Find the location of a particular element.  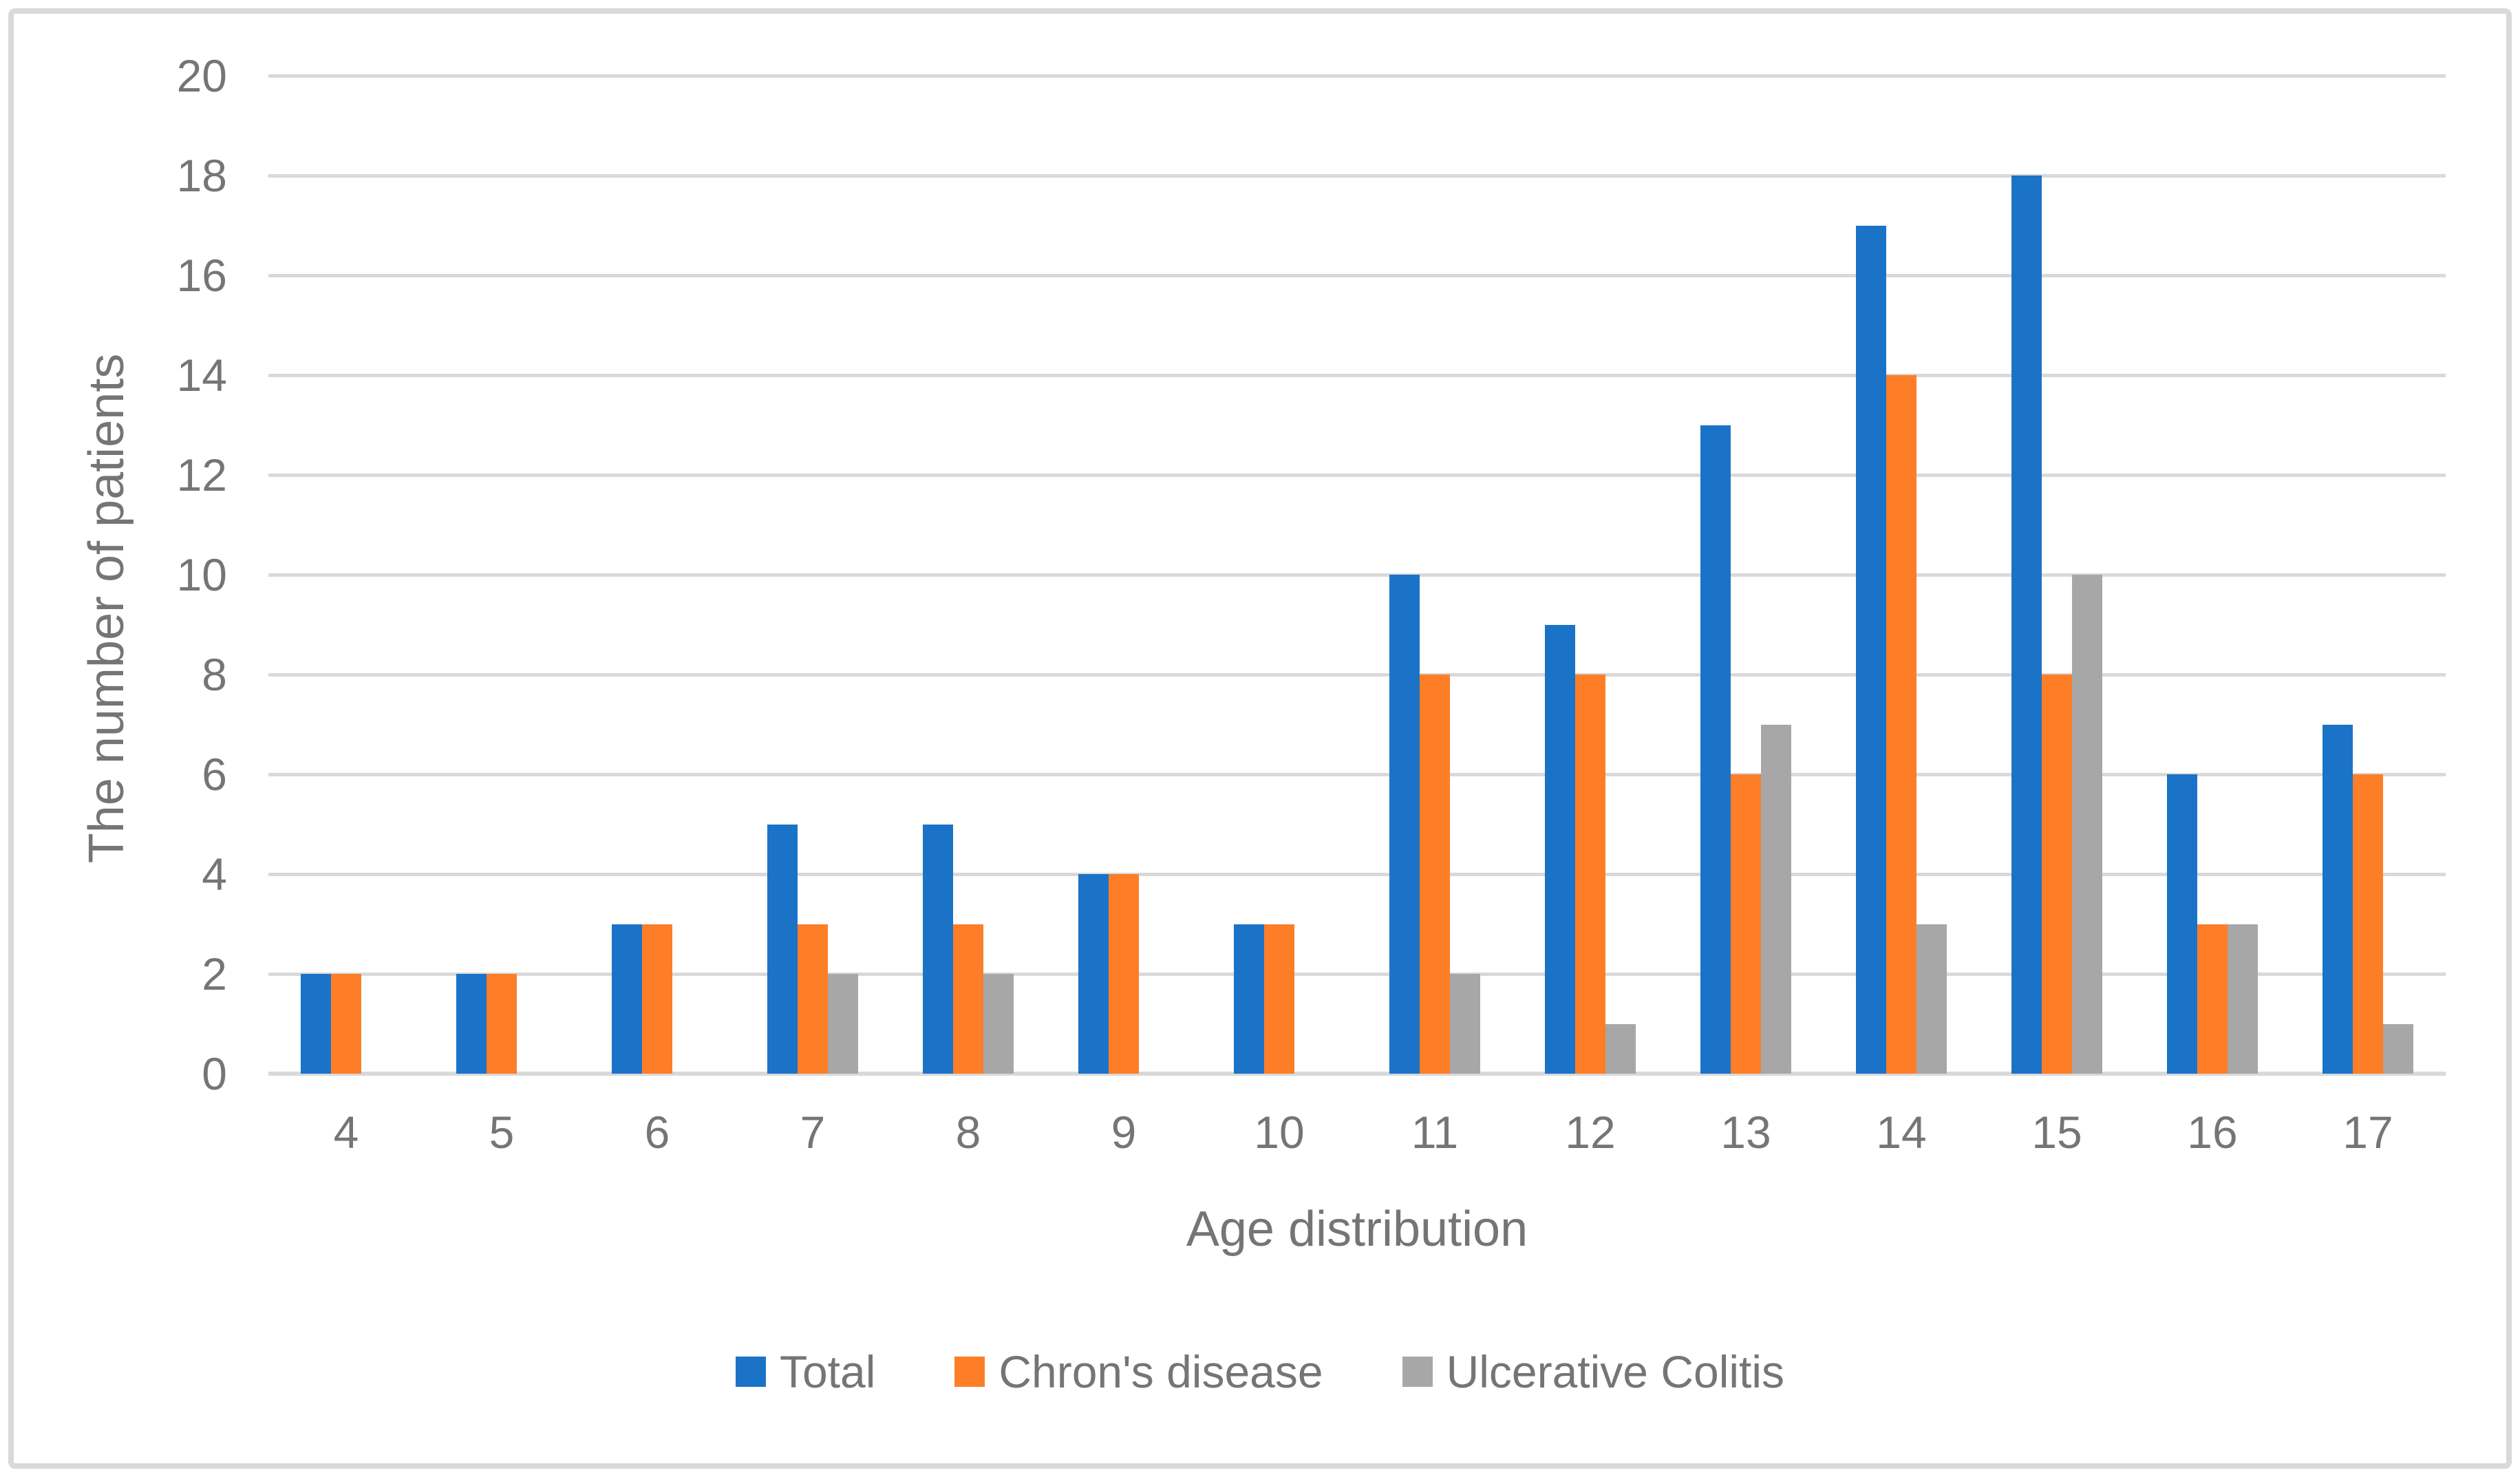

x-tick-label-16: 16 is located at coordinates (2212, 1132).